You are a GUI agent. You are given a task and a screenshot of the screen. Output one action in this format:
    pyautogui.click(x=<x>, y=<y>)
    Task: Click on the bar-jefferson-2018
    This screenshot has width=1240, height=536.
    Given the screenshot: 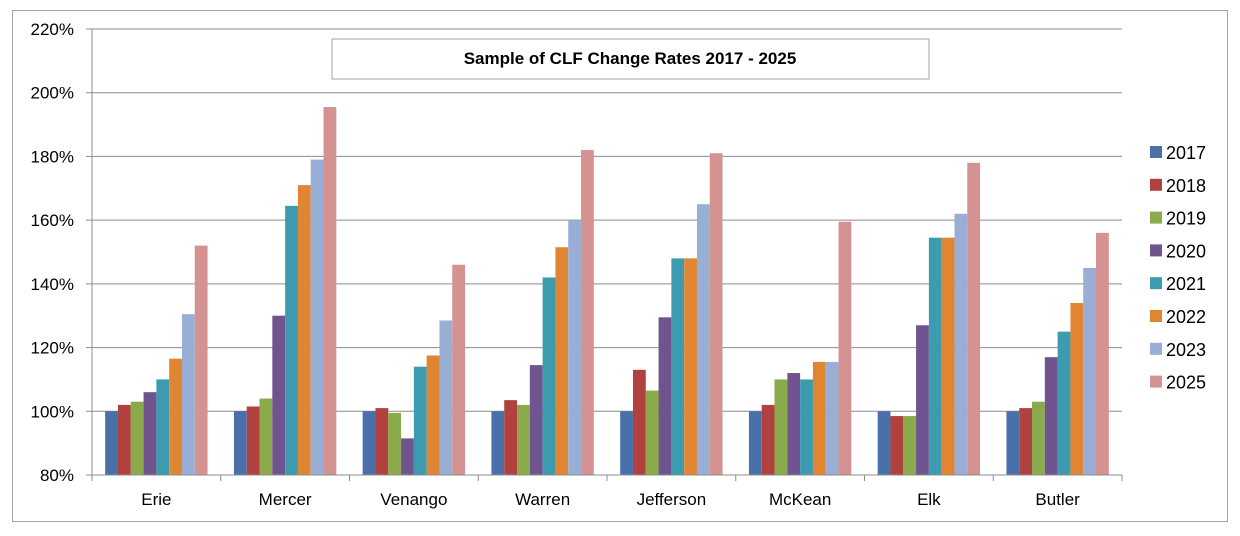 What is the action you would take?
    pyautogui.click(x=639, y=422)
    